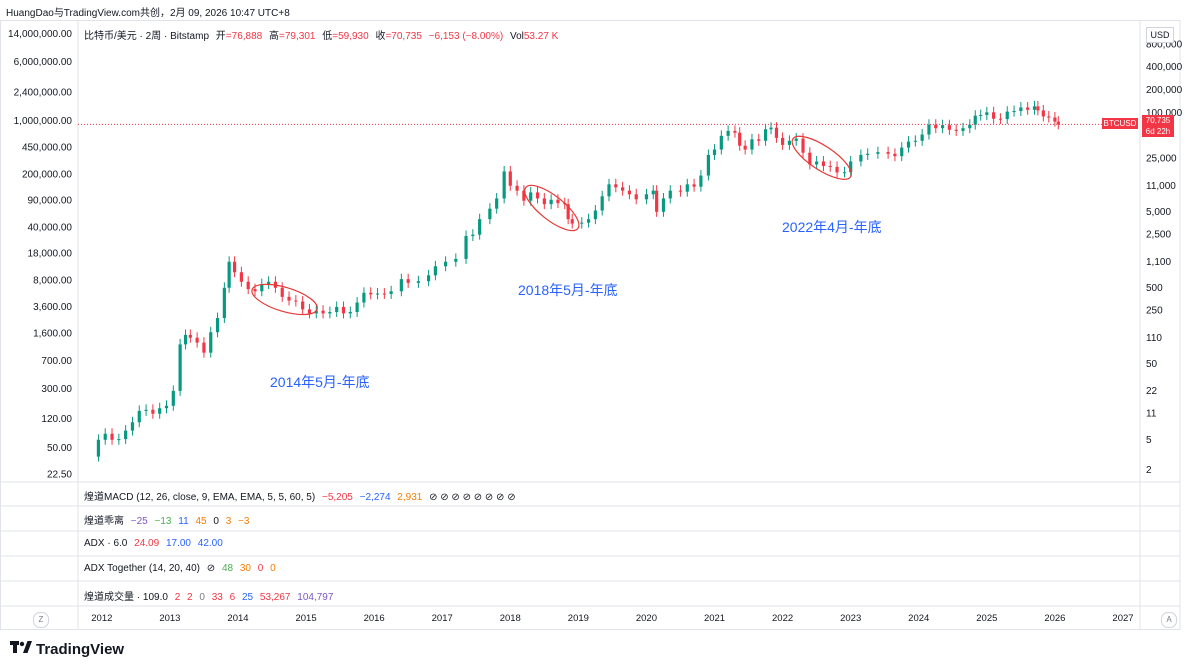  Describe the element at coordinates (1154, 288) in the screenshot. I see `right-axis-tick: 500` at that location.